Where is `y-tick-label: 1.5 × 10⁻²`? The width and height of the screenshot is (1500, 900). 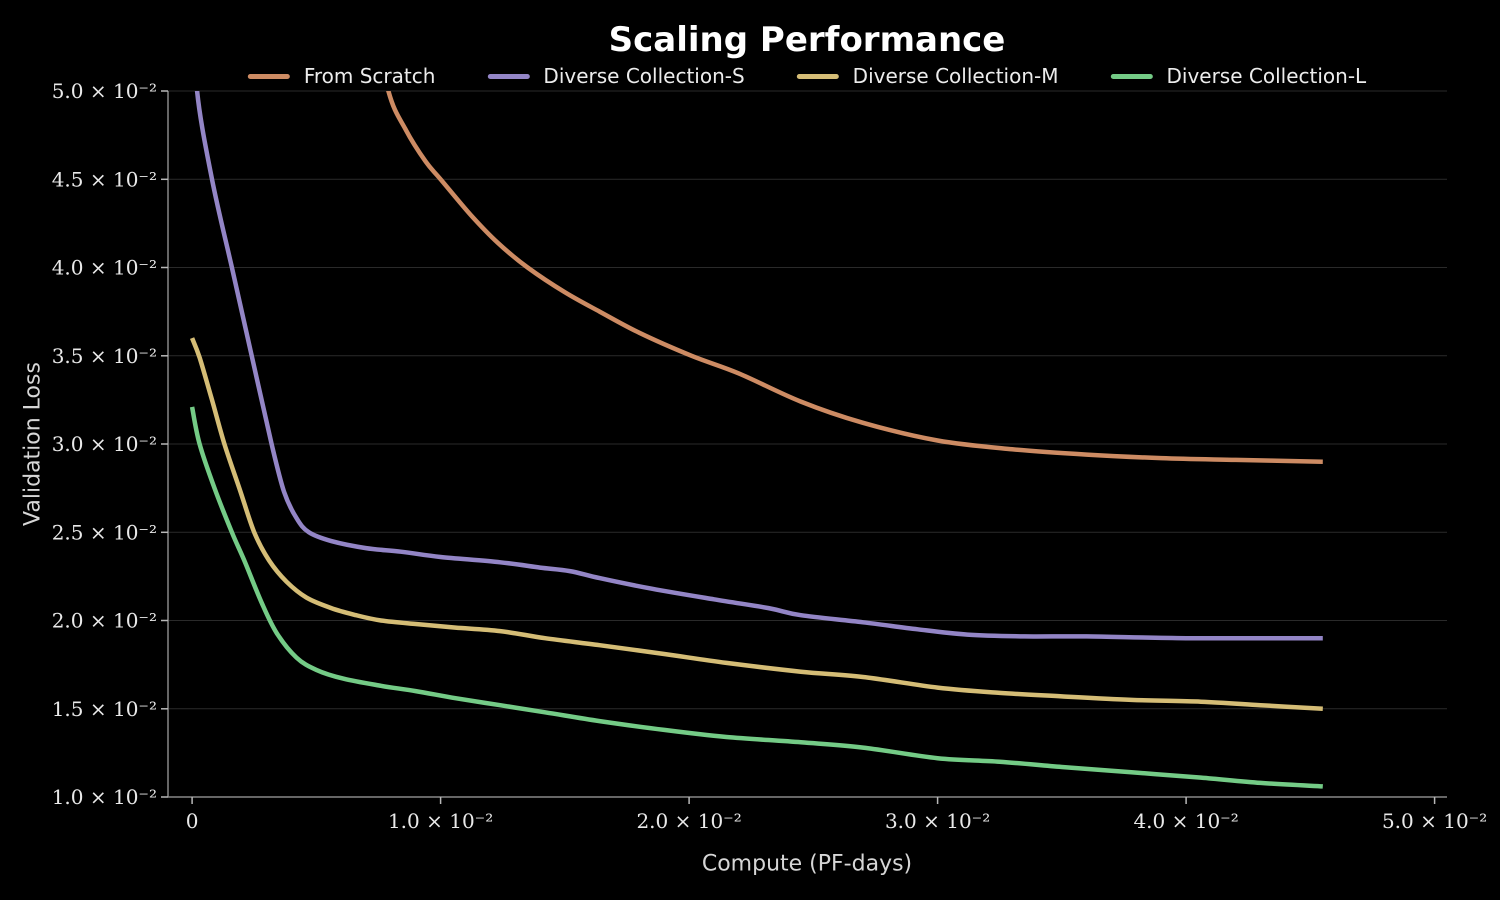
y-tick-label: 1.5 × 10⁻² is located at coordinates (104, 709).